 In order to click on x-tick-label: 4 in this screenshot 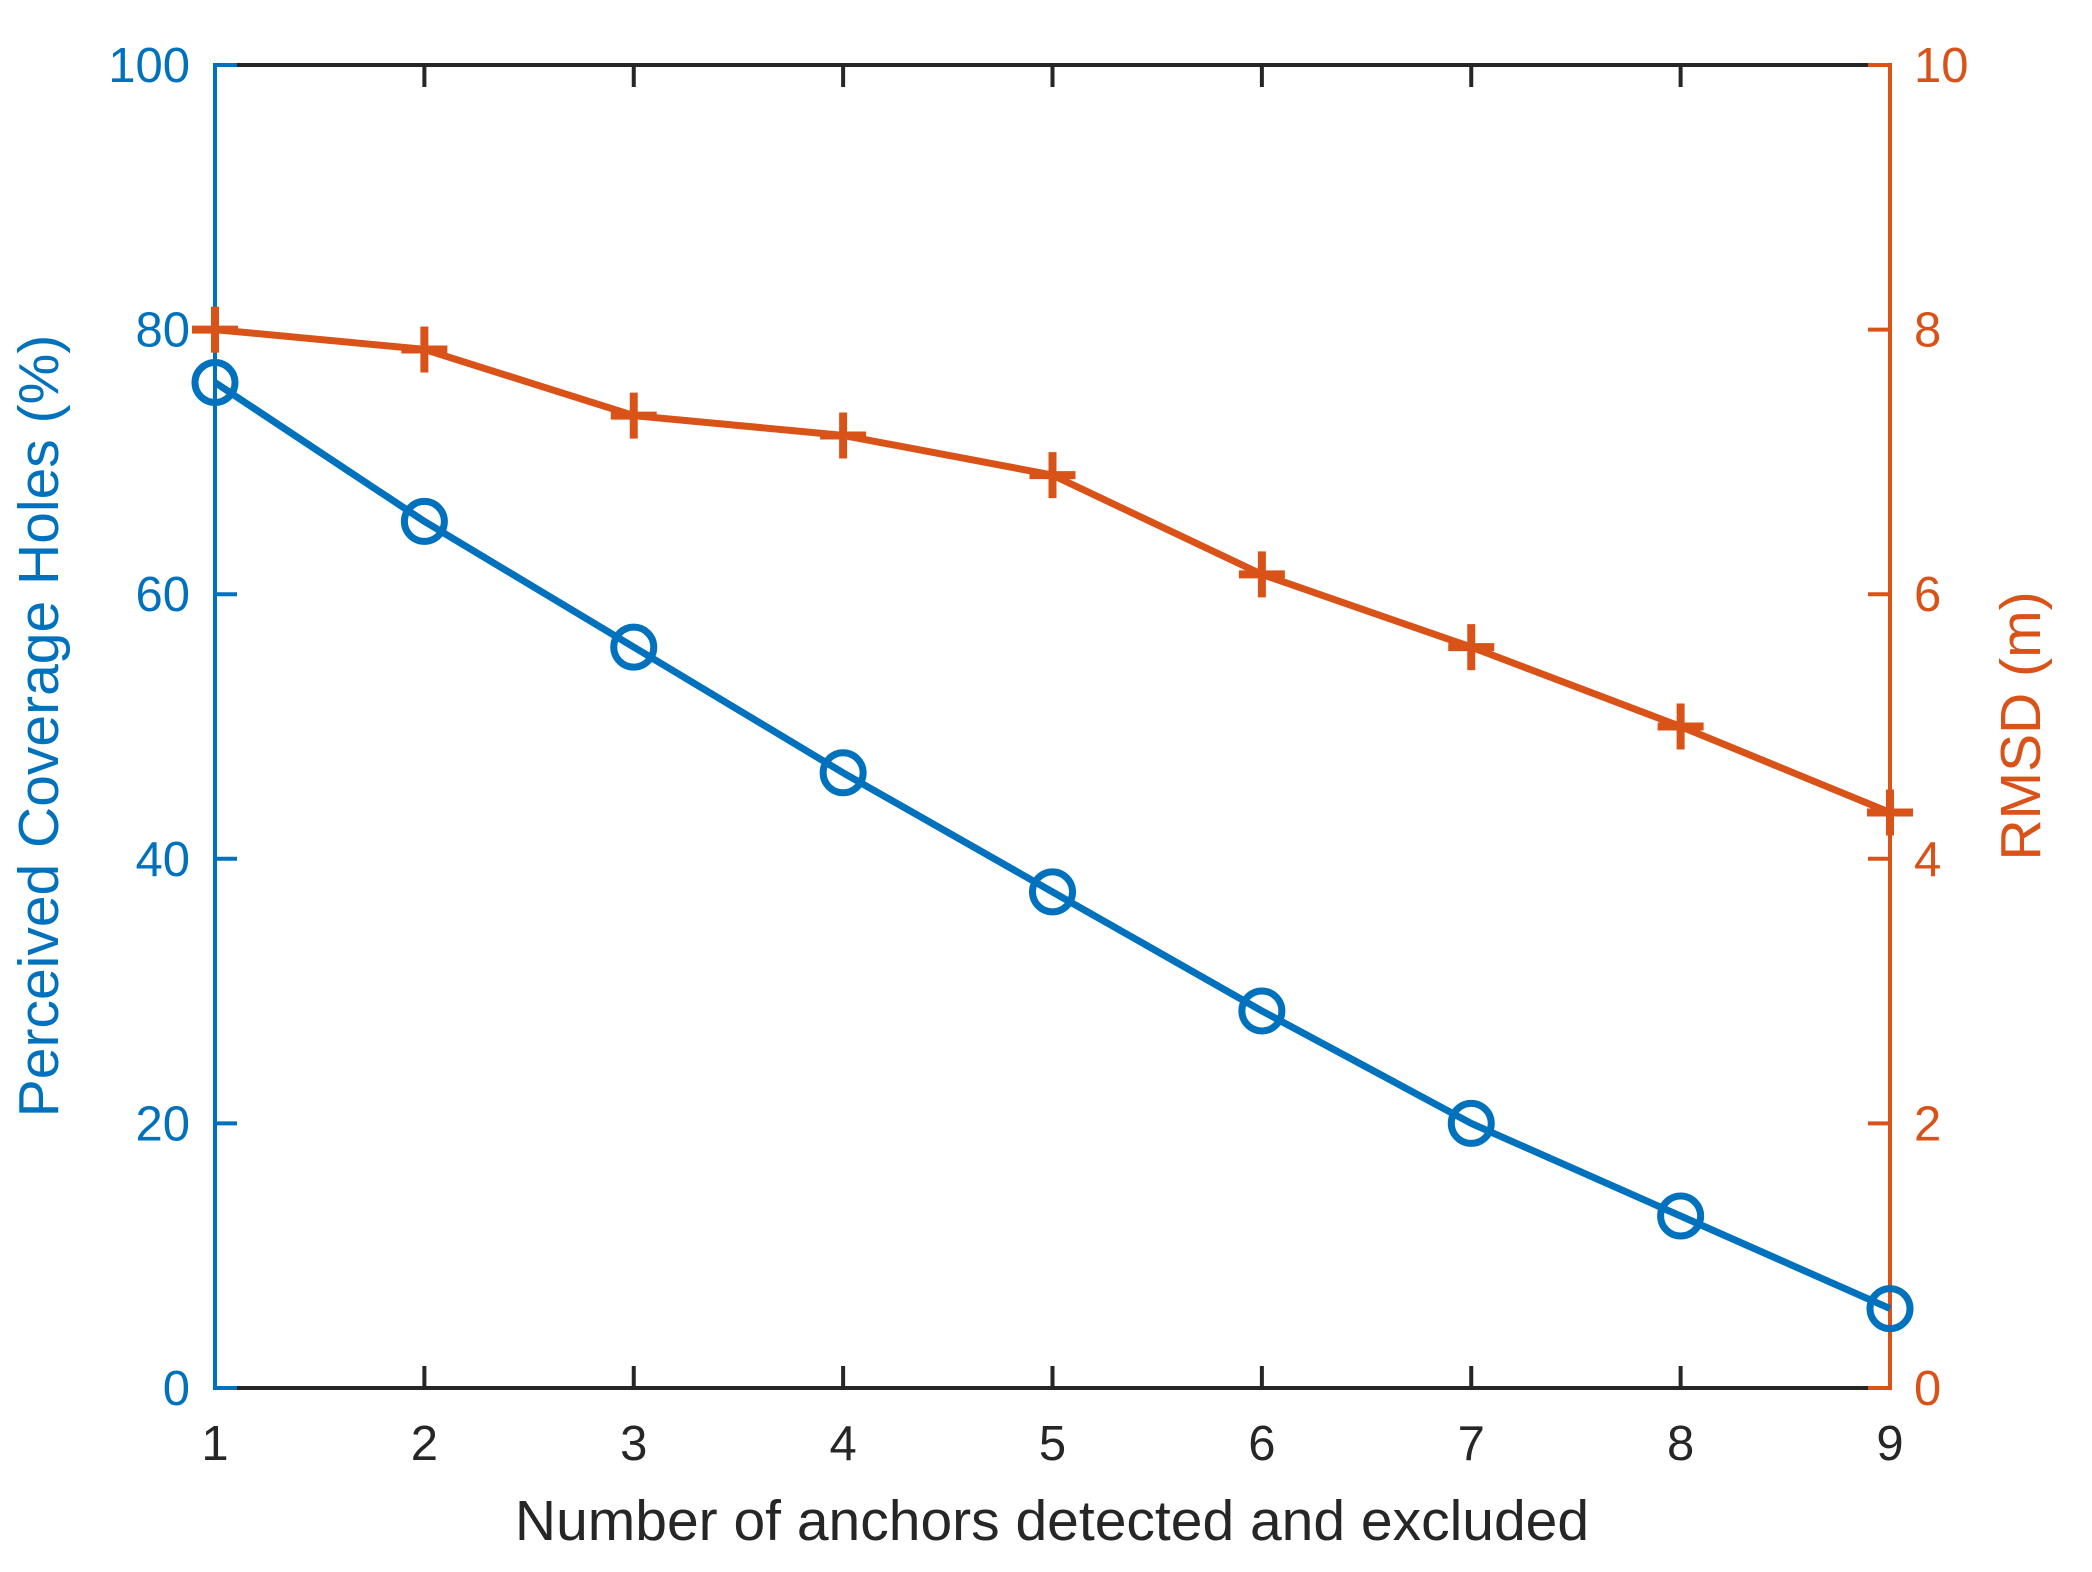, I will do `click(842, 1444)`.